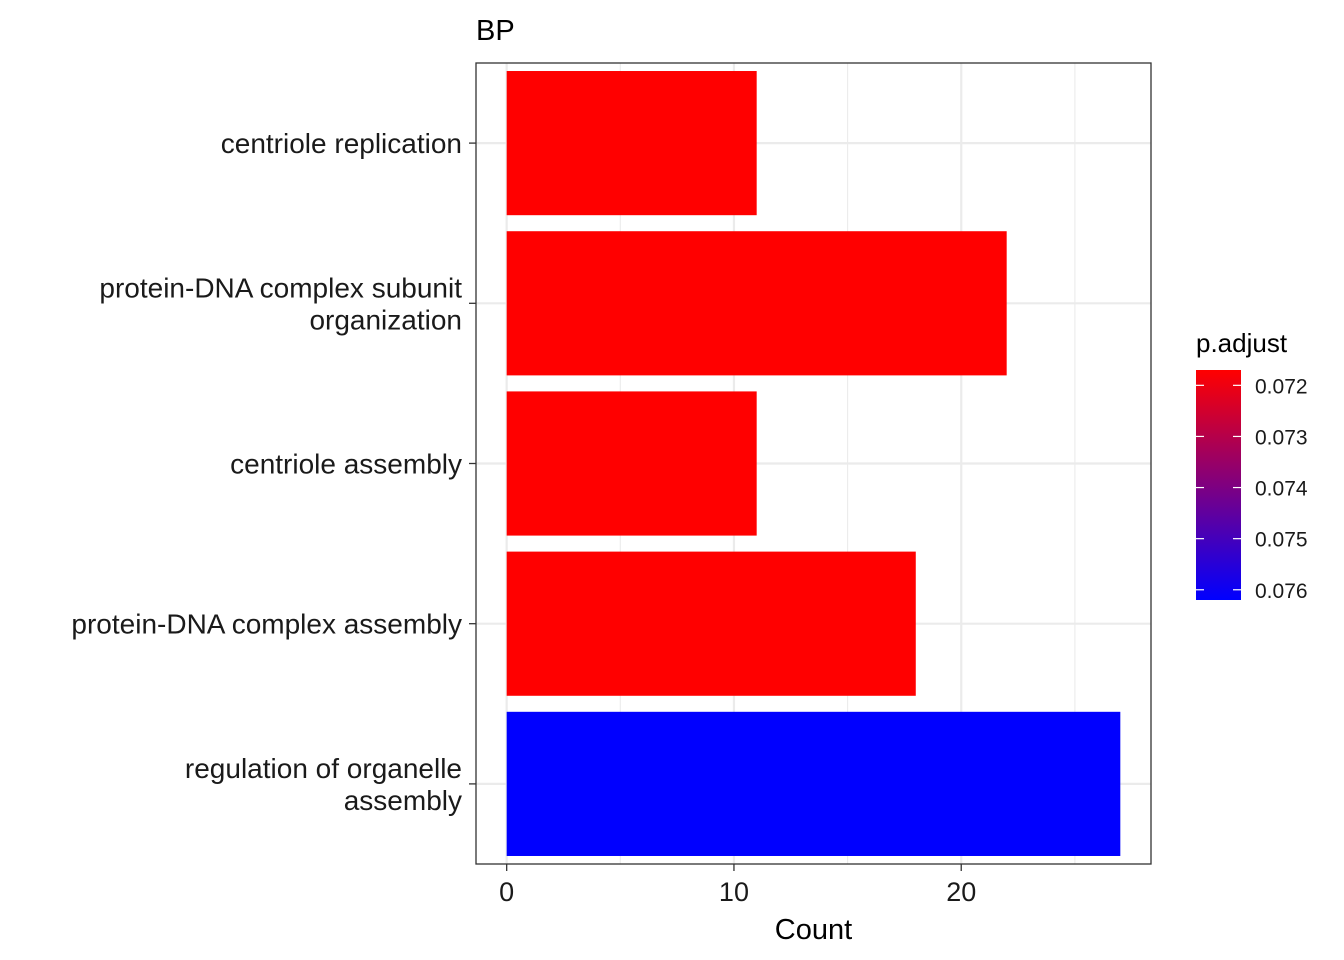 The width and height of the screenshot is (1344, 960). What do you see at coordinates (495, 31) in the screenshot?
I see `chart-title: BP` at bounding box center [495, 31].